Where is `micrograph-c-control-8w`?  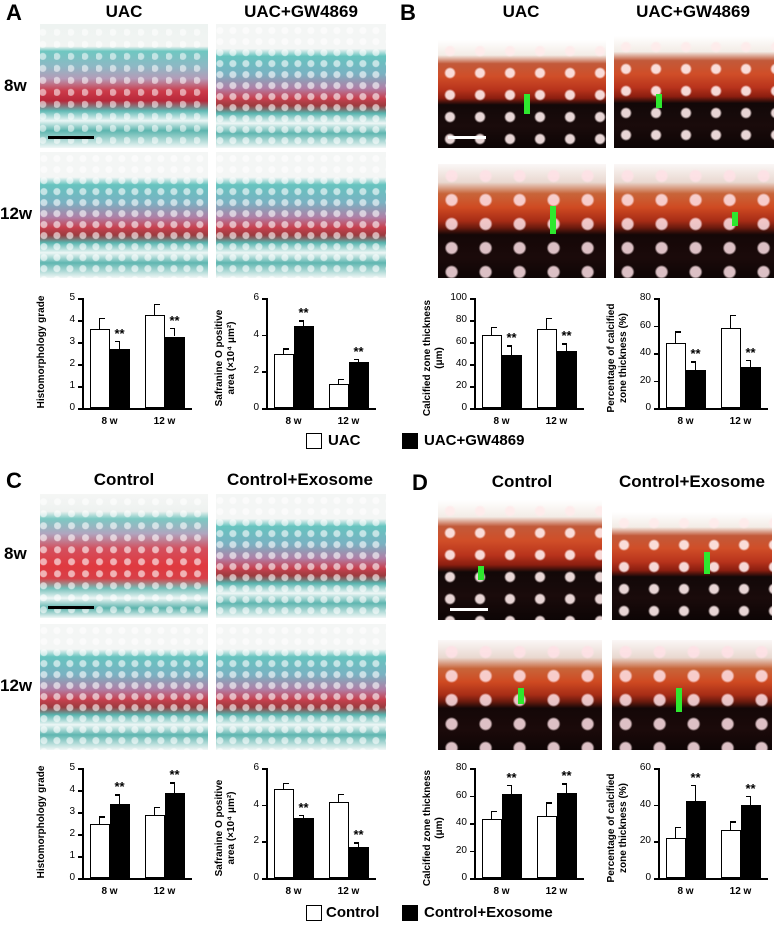 micrograph-c-control-8w is located at coordinates (124, 556).